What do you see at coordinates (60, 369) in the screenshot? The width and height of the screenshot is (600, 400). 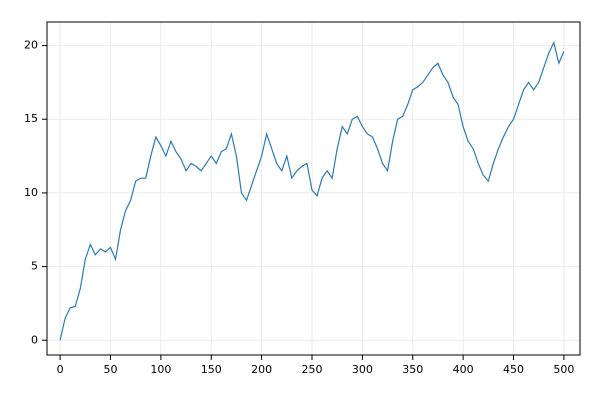 I see `x-tick-label: 0` at bounding box center [60, 369].